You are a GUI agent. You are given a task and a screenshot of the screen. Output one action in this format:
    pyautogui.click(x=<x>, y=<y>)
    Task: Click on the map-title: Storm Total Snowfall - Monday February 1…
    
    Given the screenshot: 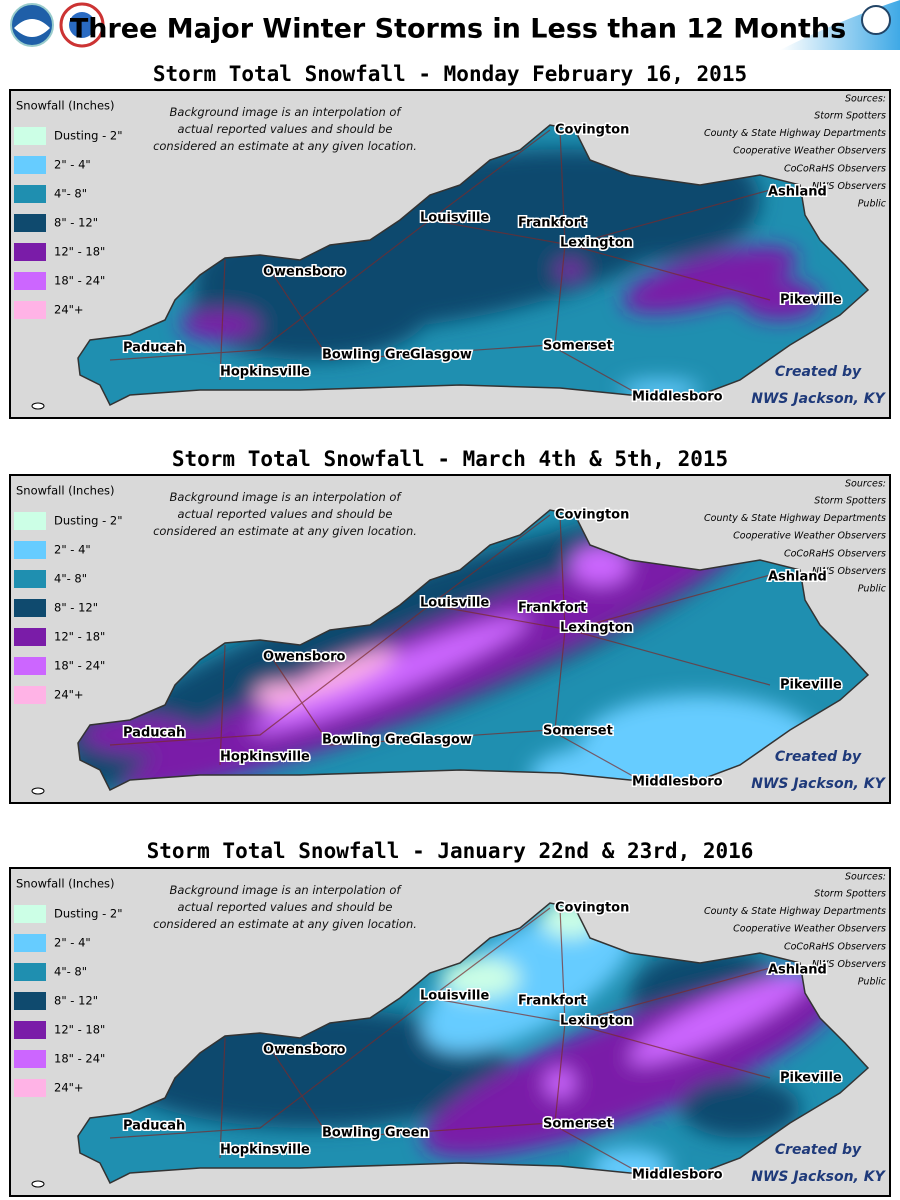 What is the action you would take?
    pyautogui.click(x=450, y=74)
    